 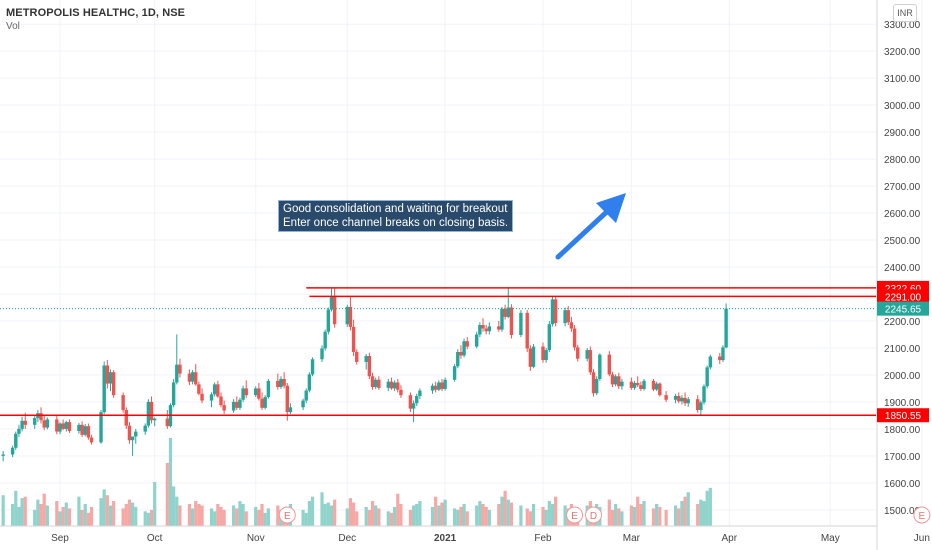 What do you see at coordinates (903, 415) in the screenshot?
I see `level-price-tag` at bounding box center [903, 415].